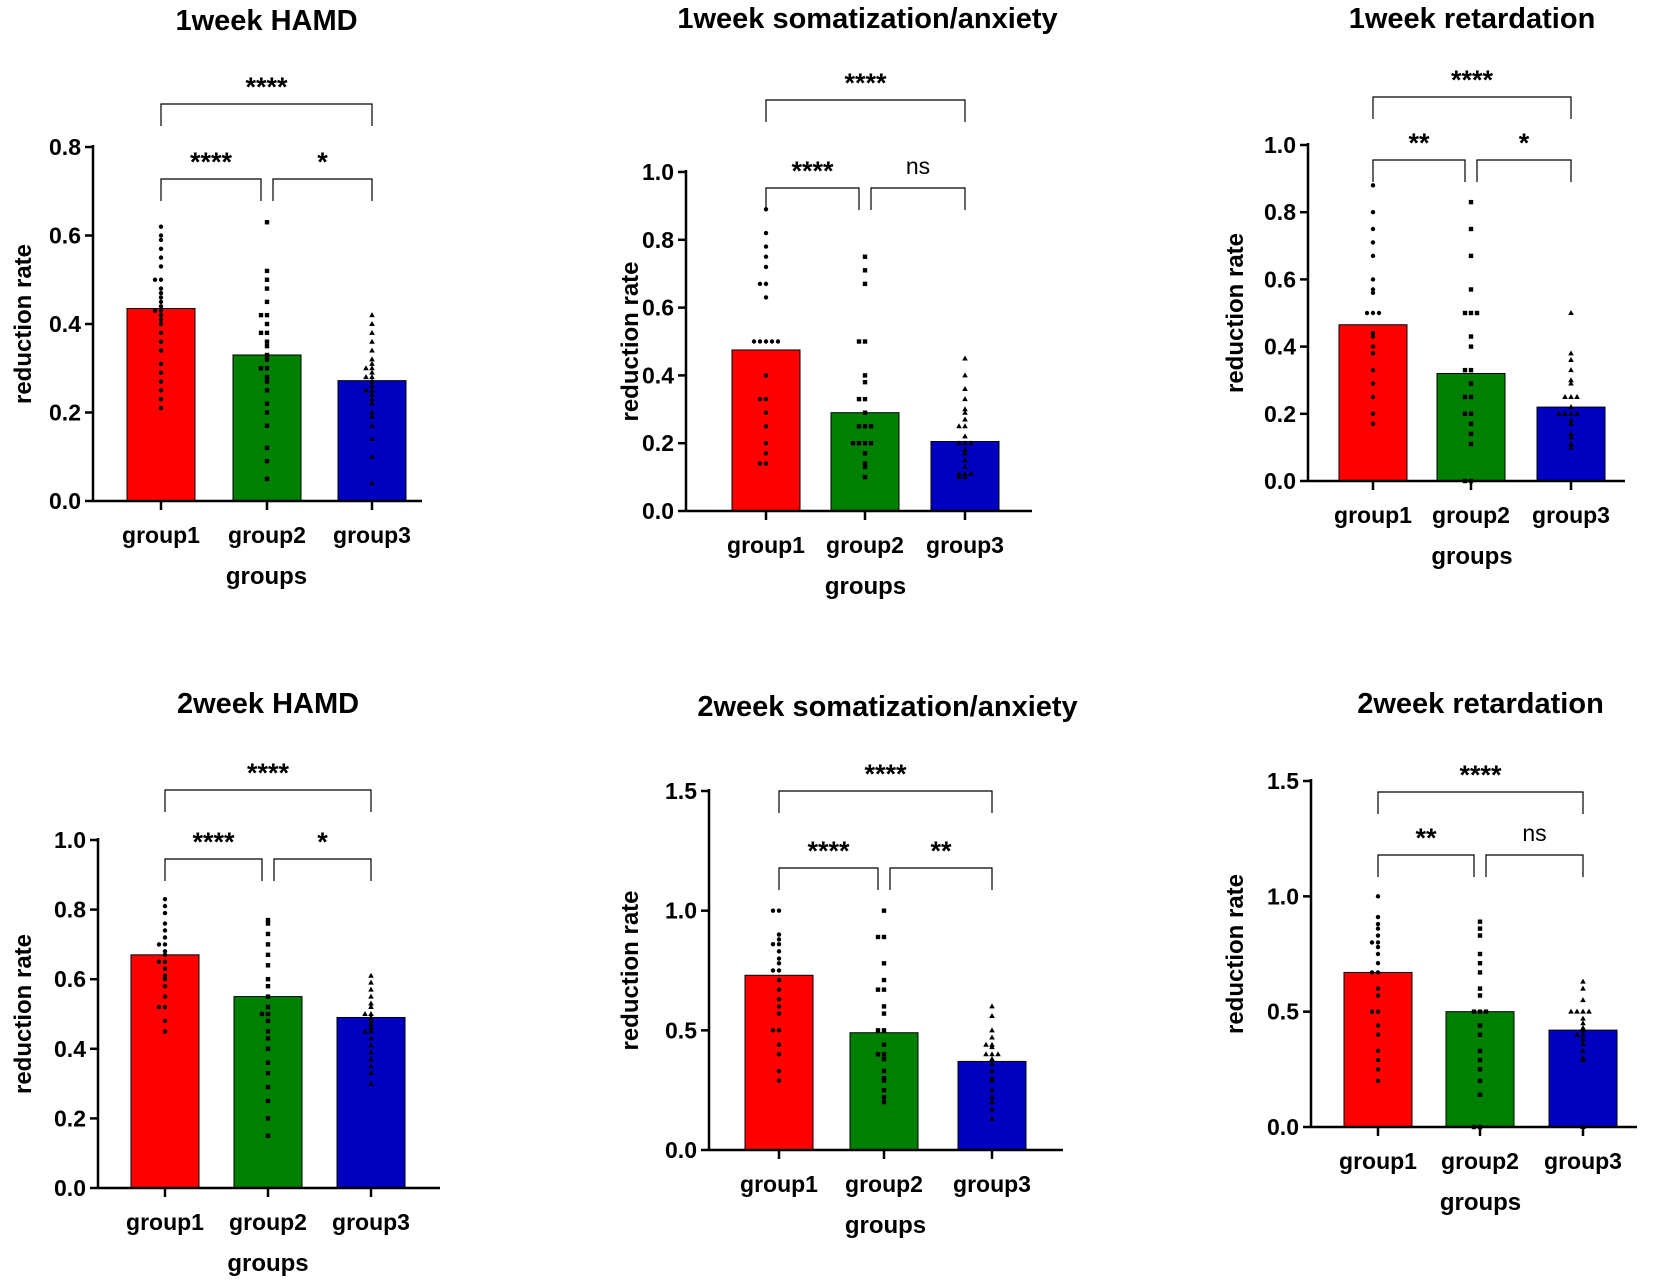 Image resolution: width=1654 pixels, height=1280 pixels. I want to click on bar-group1, so click(779, 1062).